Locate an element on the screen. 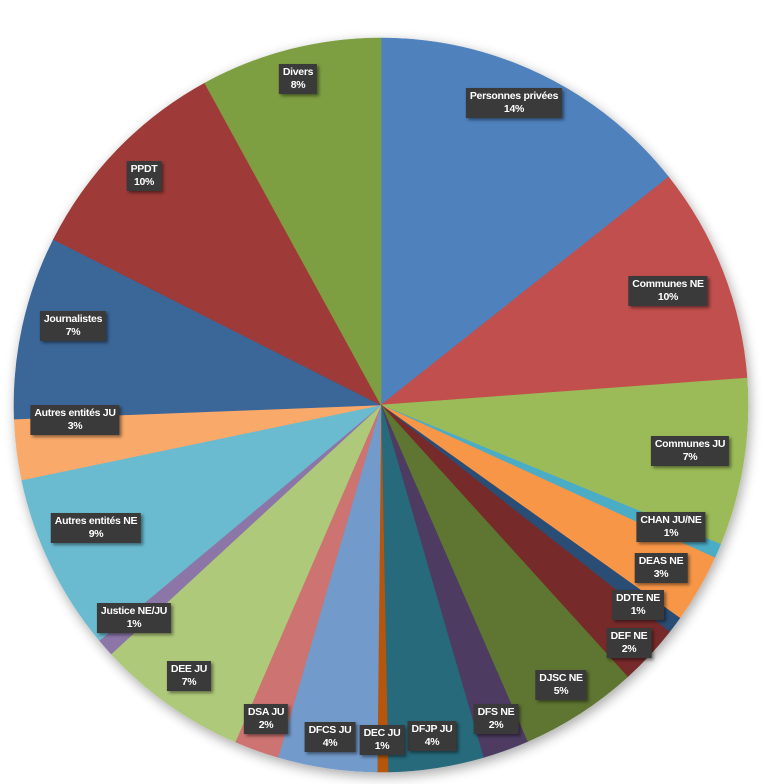 Image resolution: width=770 pixels, height=784 pixels. data-label-dfcs-ju: DFCS JU 4% is located at coordinates (330, 737).